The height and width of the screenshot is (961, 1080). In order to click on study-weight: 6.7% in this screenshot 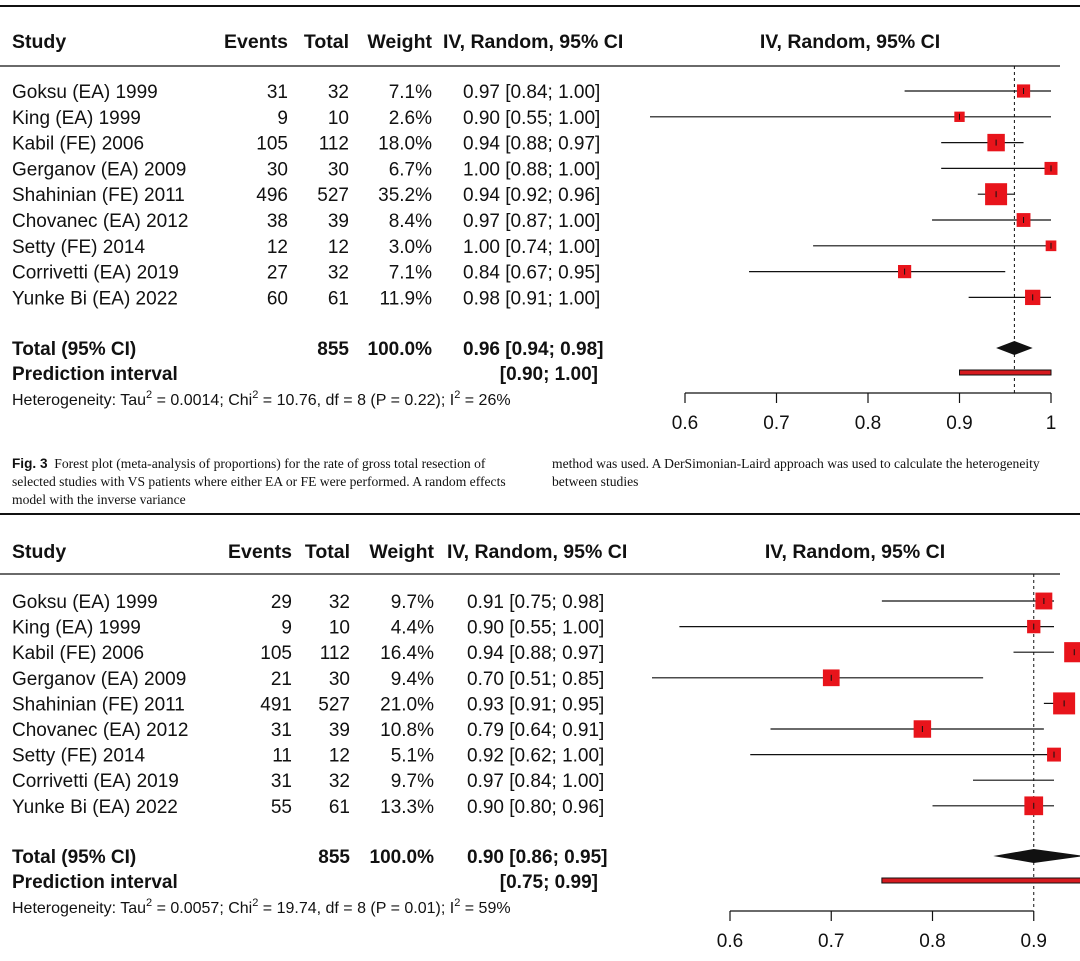, I will do `click(410, 169)`.